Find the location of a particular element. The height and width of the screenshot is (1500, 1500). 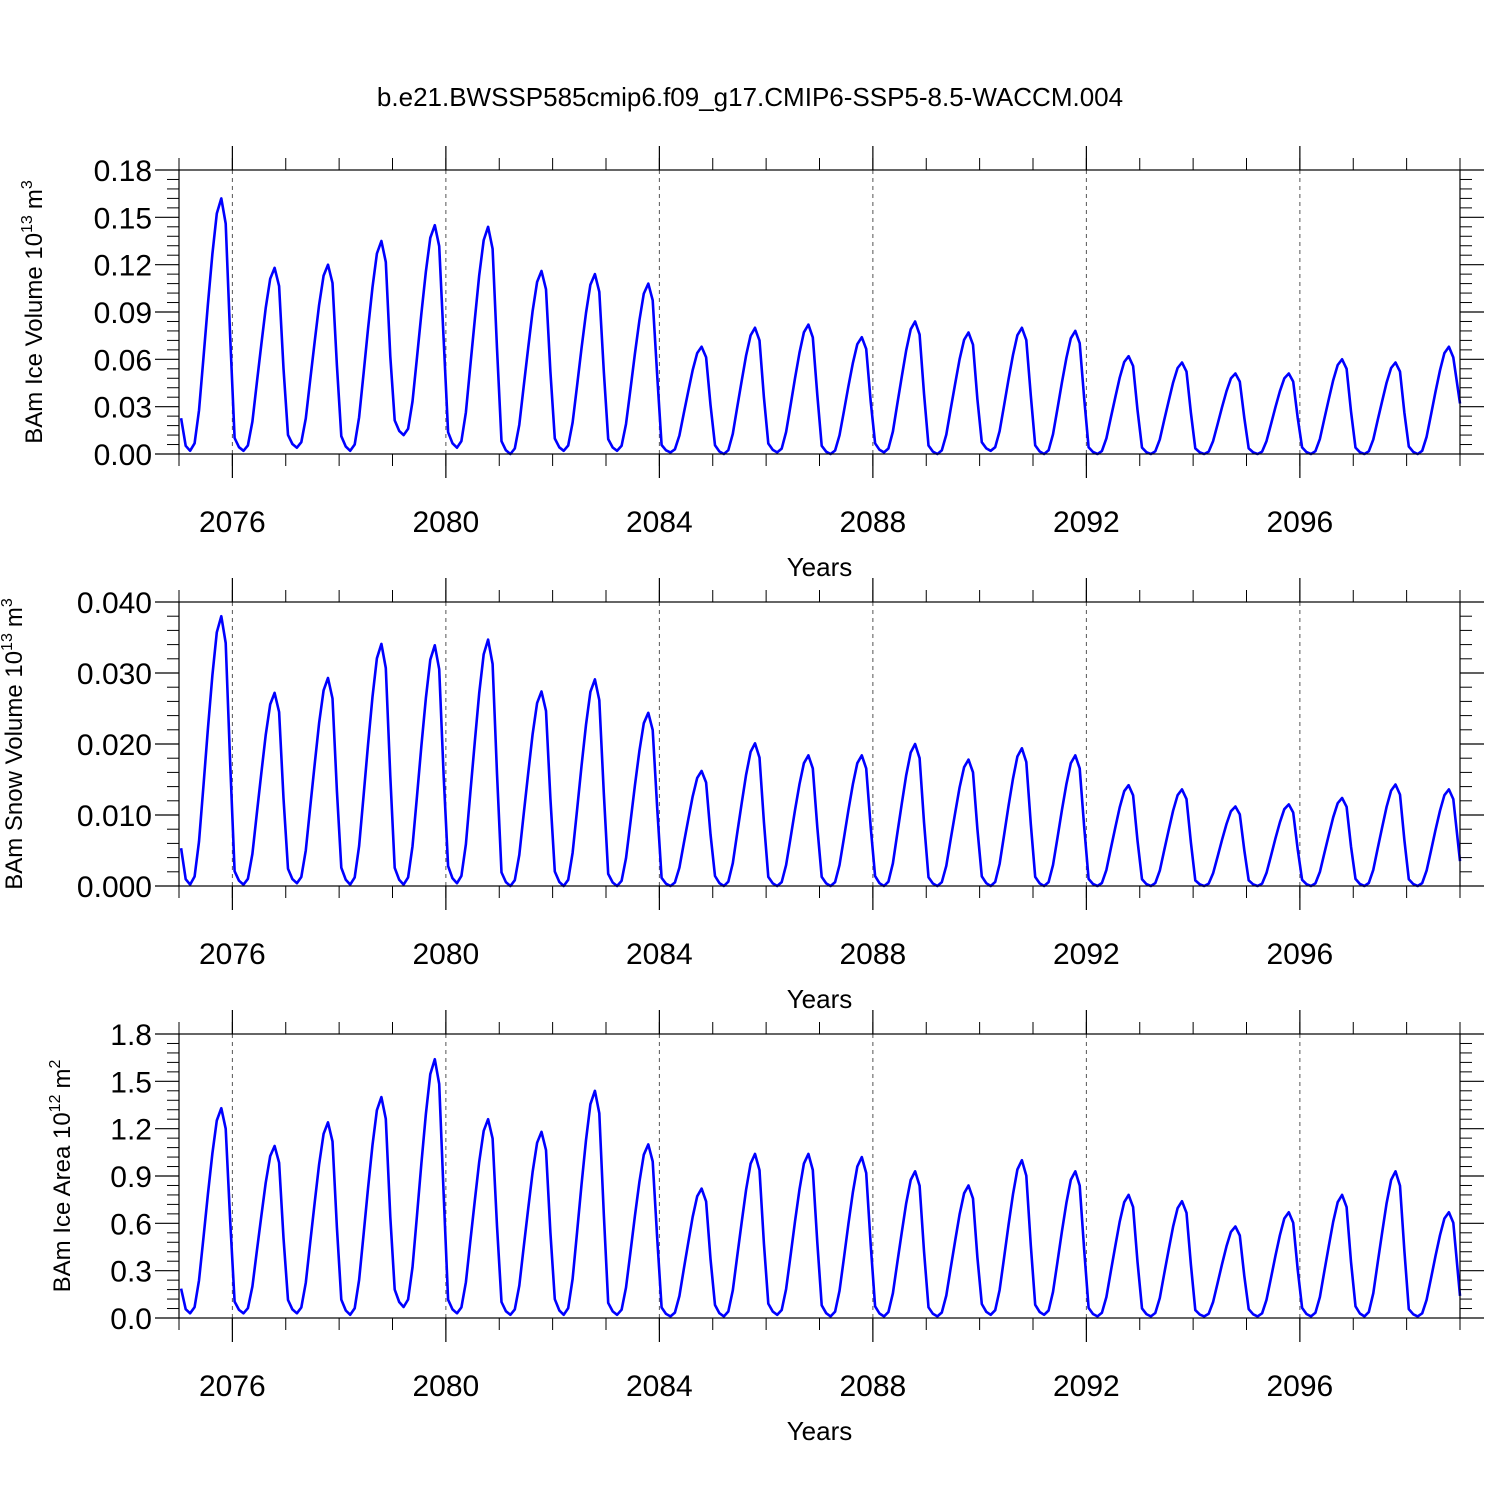

y-tick-label: 0.9 is located at coordinates (131, 1177).